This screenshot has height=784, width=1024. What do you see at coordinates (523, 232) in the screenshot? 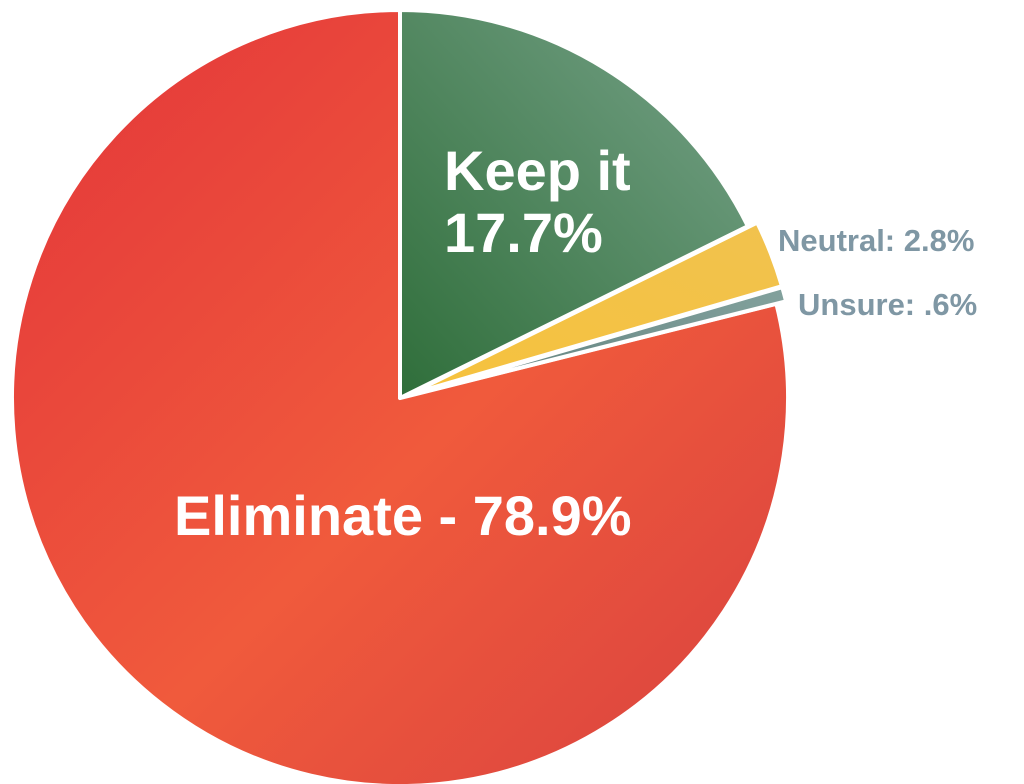
I see `keep-it-label-line2: 17.7%` at bounding box center [523, 232].